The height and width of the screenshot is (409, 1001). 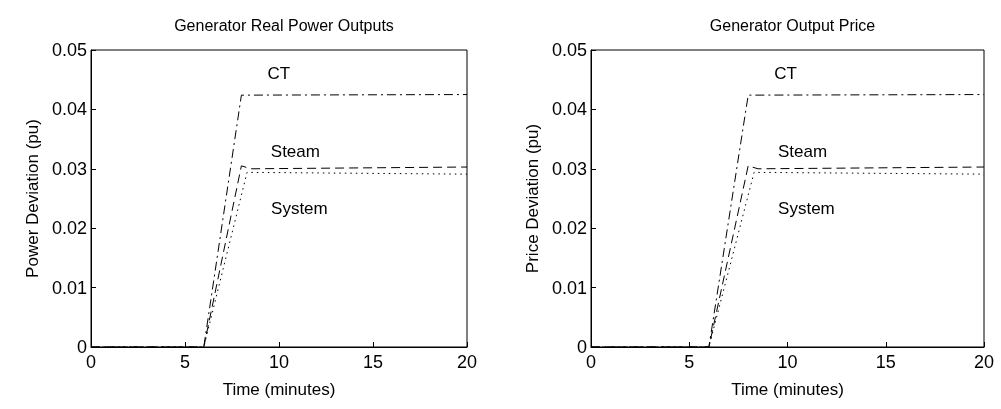 I want to click on chart-title: Generator Real Power Outputs, so click(x=284, y=25).